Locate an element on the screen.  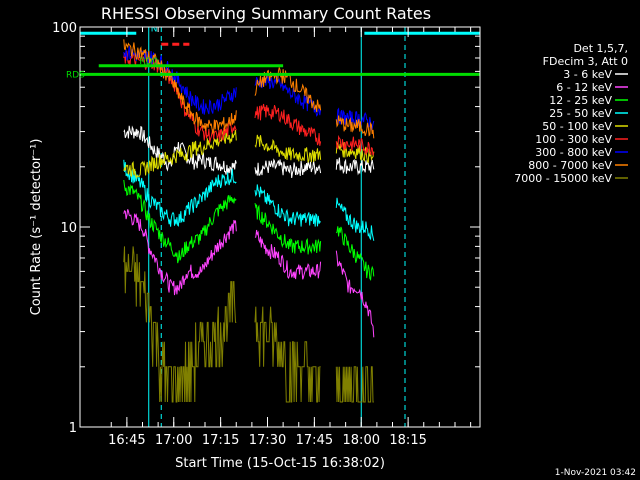
n-label: N is located at coordinates (154, 29).